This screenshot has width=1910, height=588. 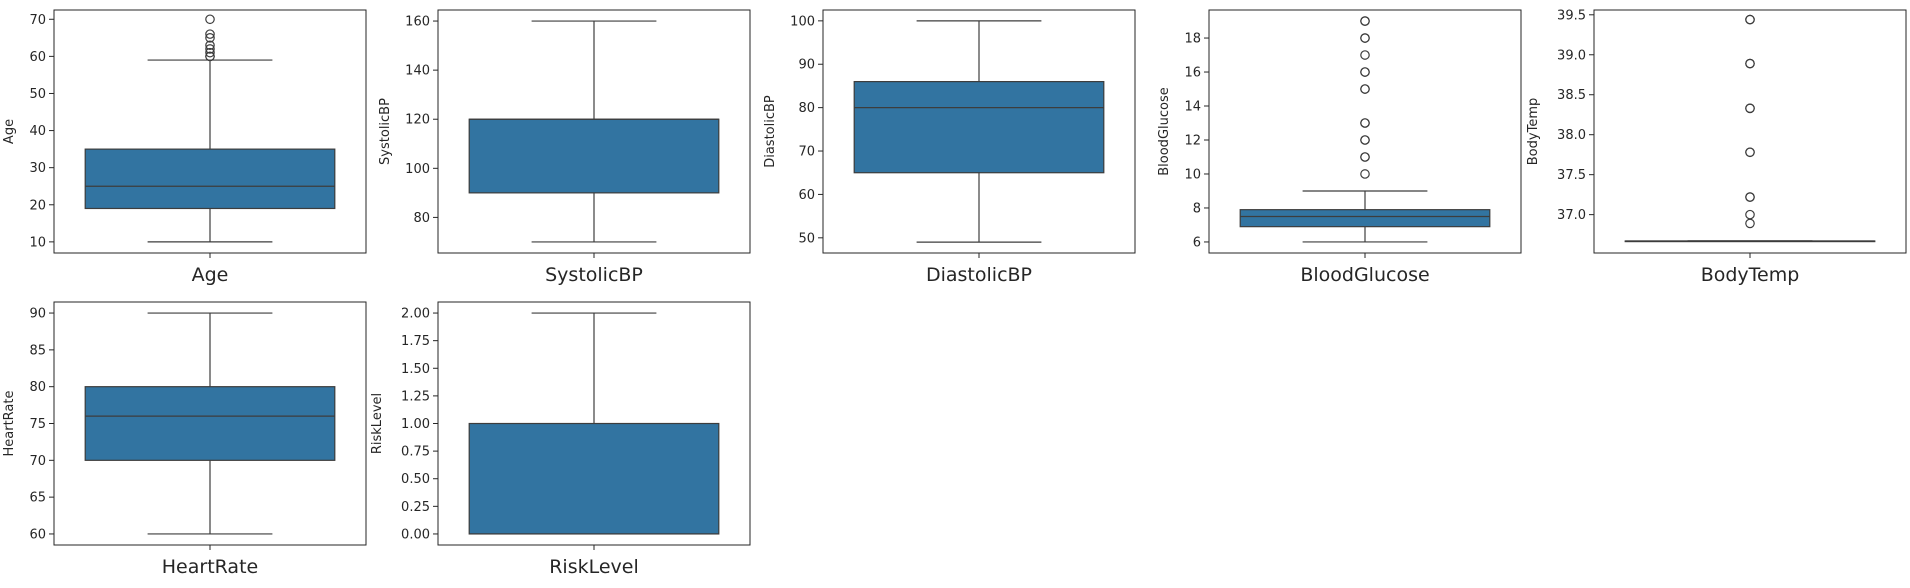 I want to click on x-axis-label: SystolicBP, so click(x=594, y=275).